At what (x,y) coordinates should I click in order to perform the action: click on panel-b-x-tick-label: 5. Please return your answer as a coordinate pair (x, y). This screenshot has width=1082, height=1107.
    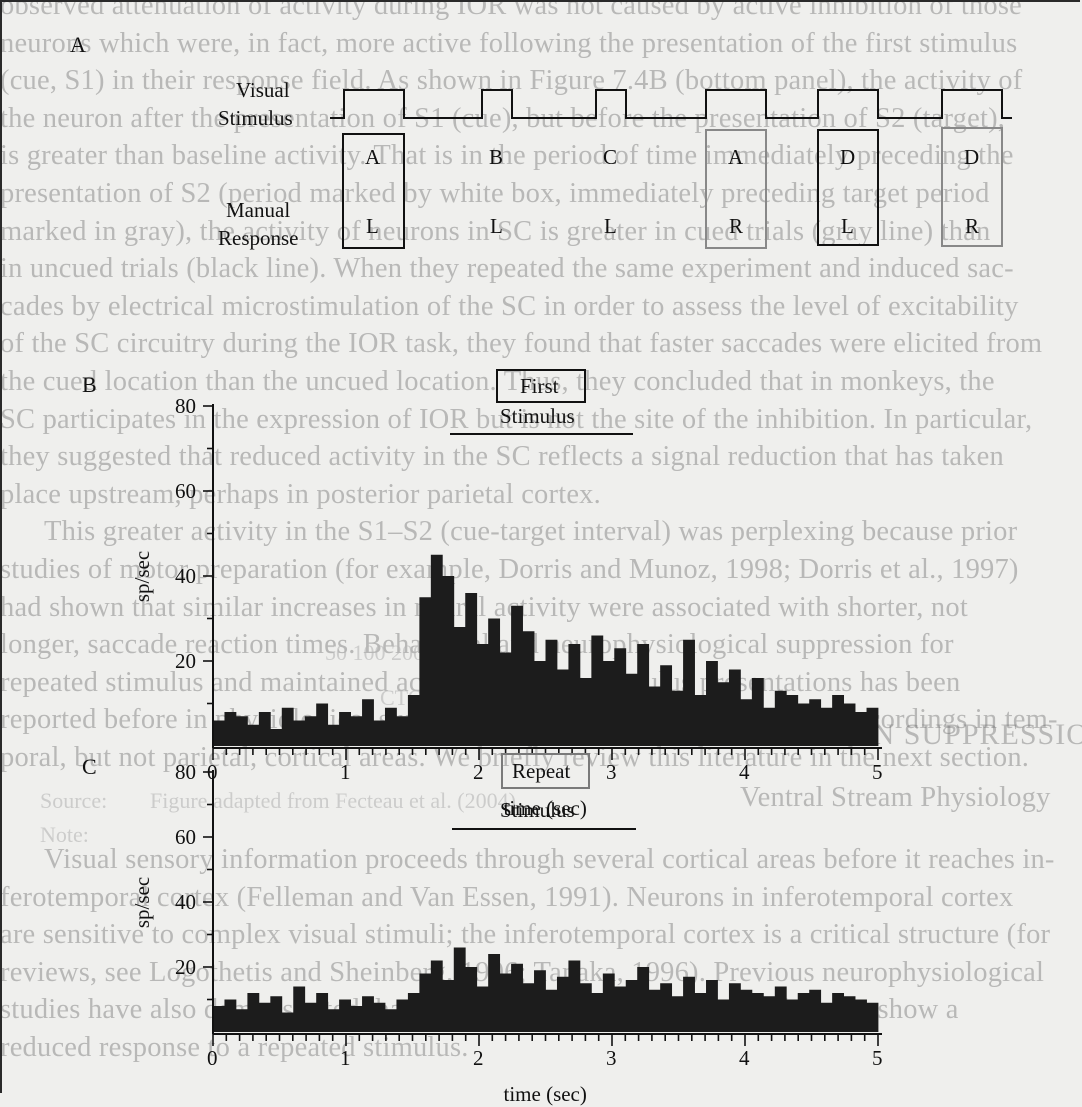
    Looking at the image, I should click on (877, 772).